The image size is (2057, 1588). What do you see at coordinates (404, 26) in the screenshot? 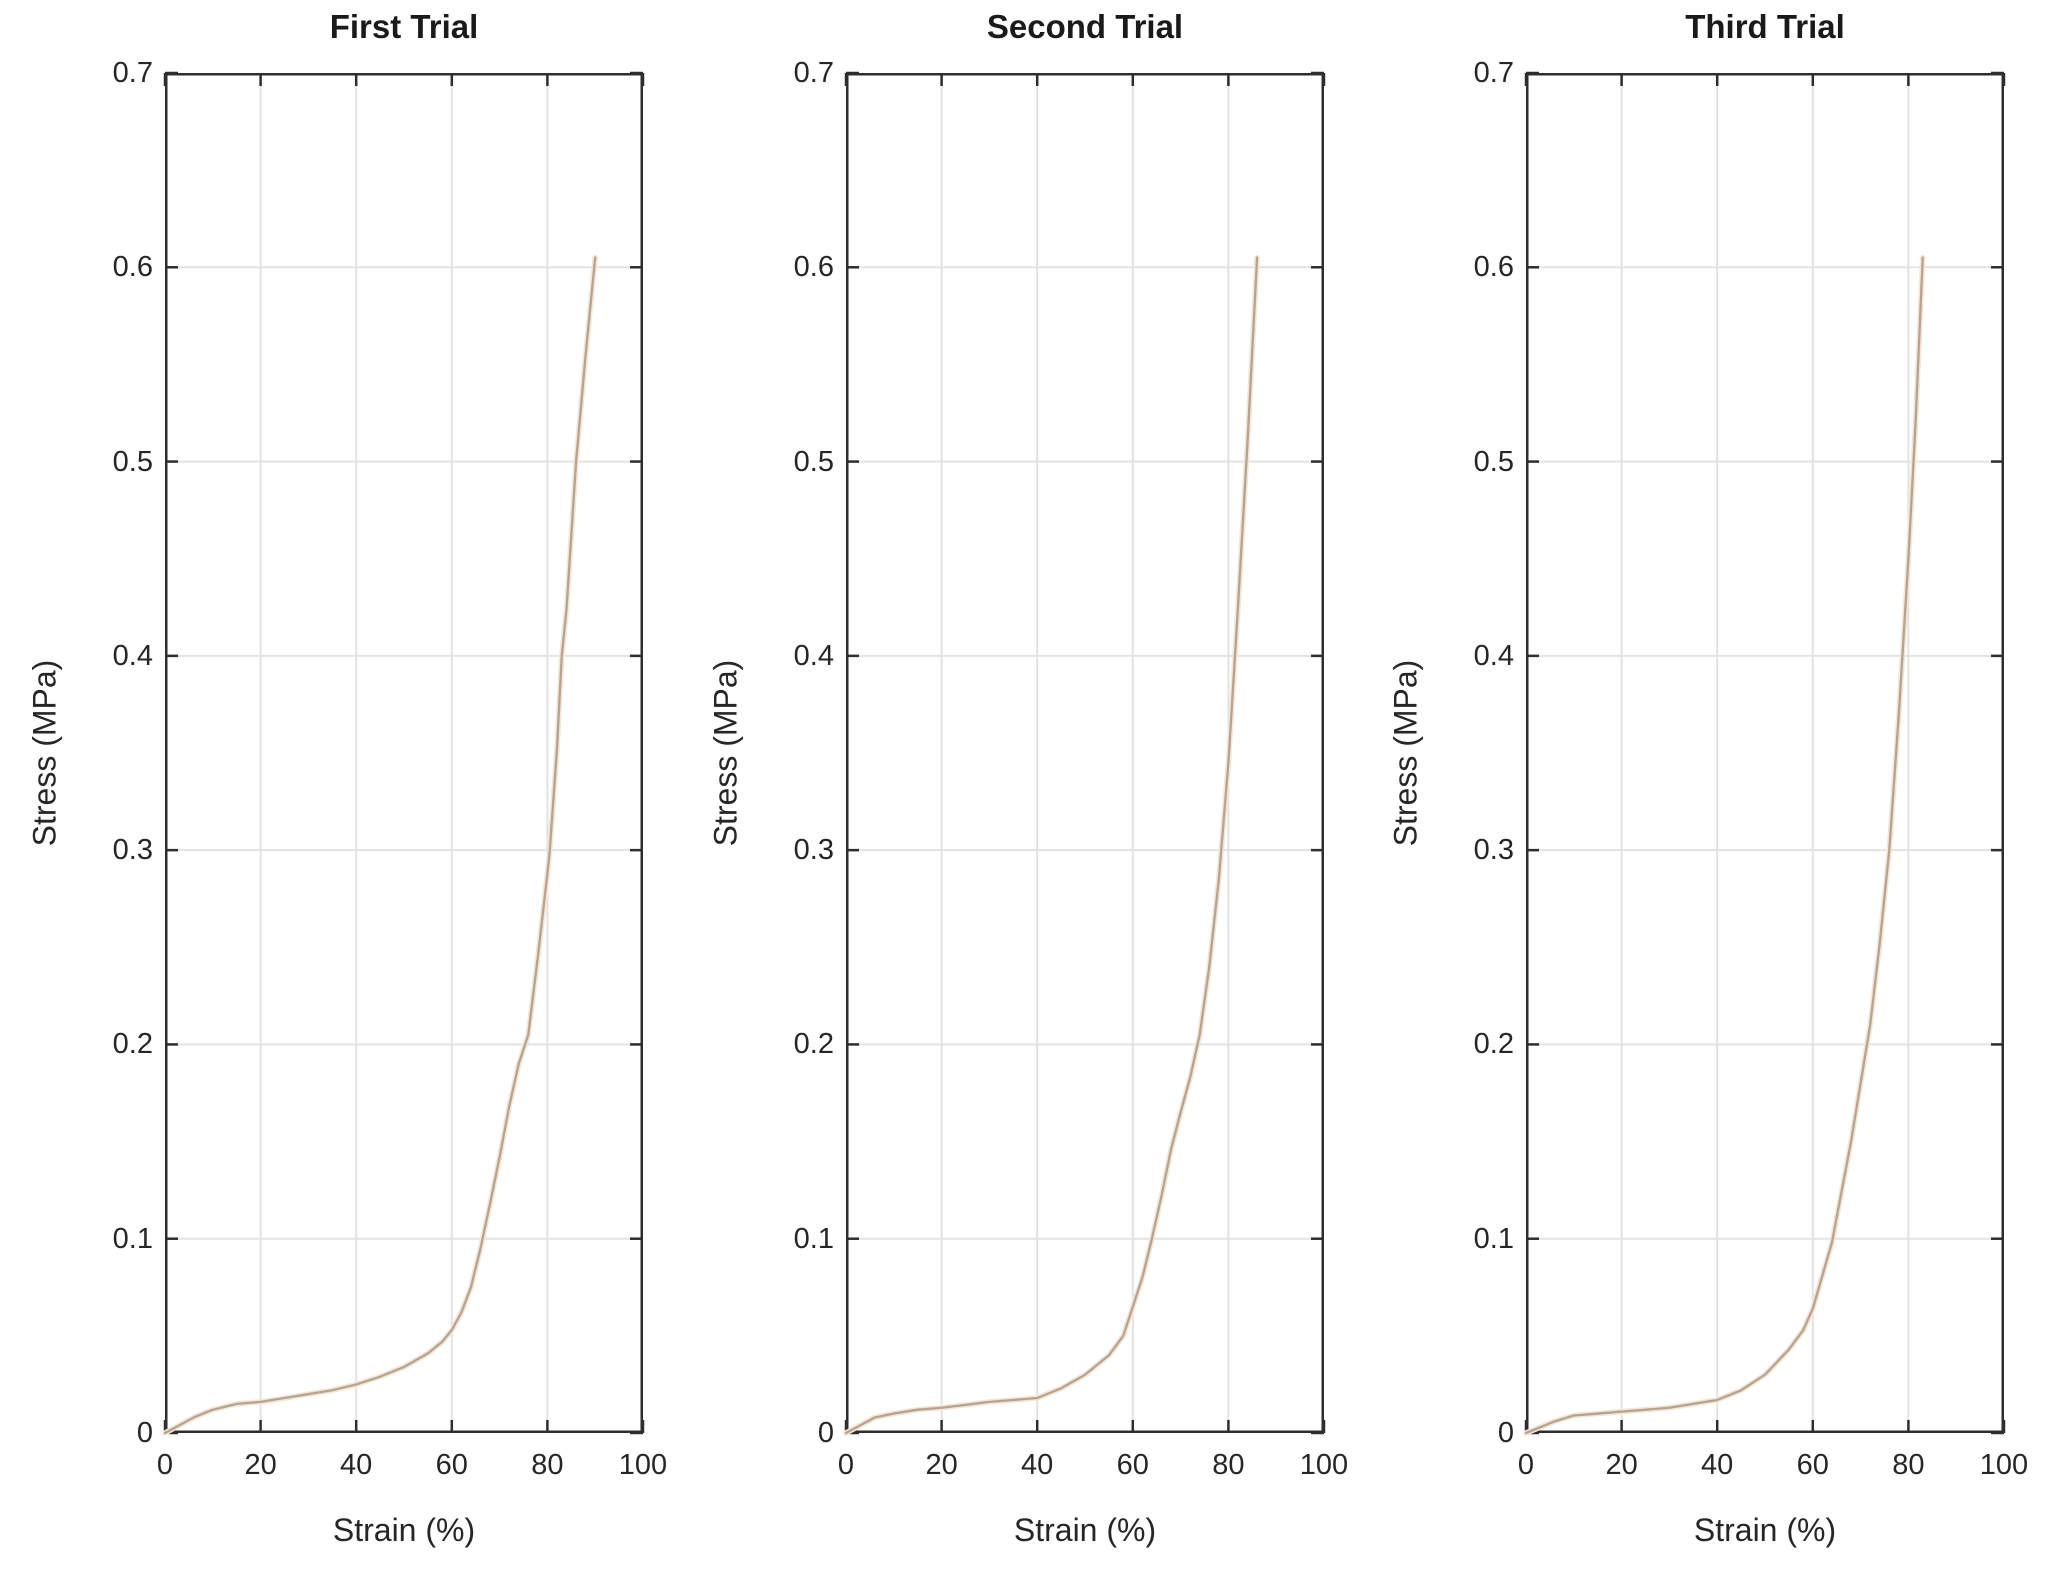
I see `subplot-title: First Trial` at bounding box center [404, 26].